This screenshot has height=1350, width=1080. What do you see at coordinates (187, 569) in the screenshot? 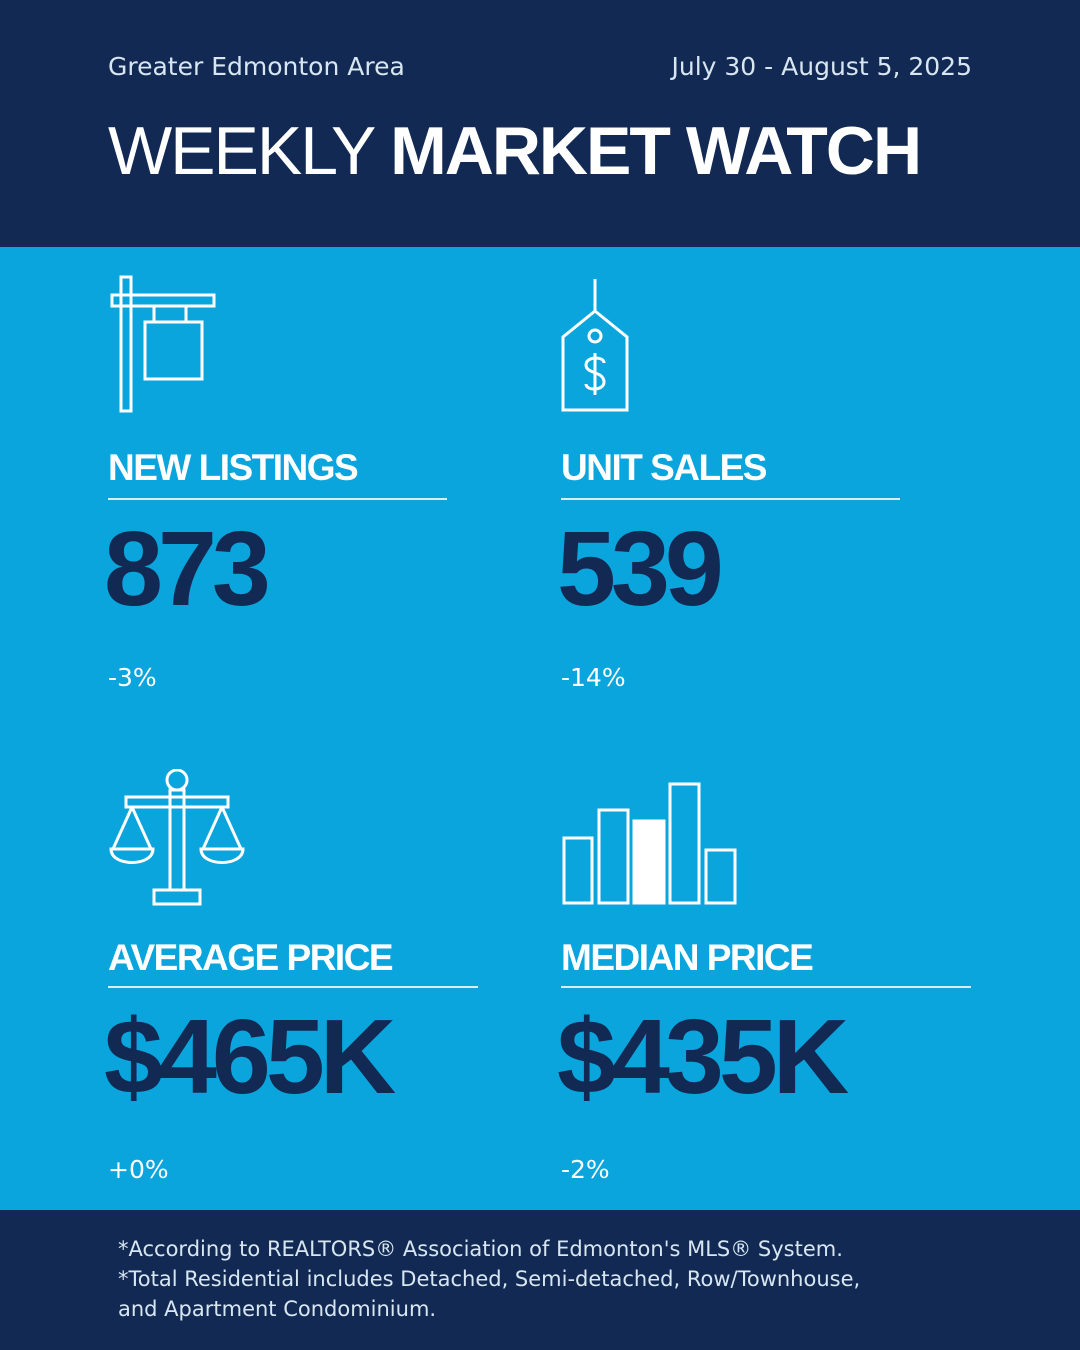
I see `new-listings-value: 873` at bounding box center [187, 569].